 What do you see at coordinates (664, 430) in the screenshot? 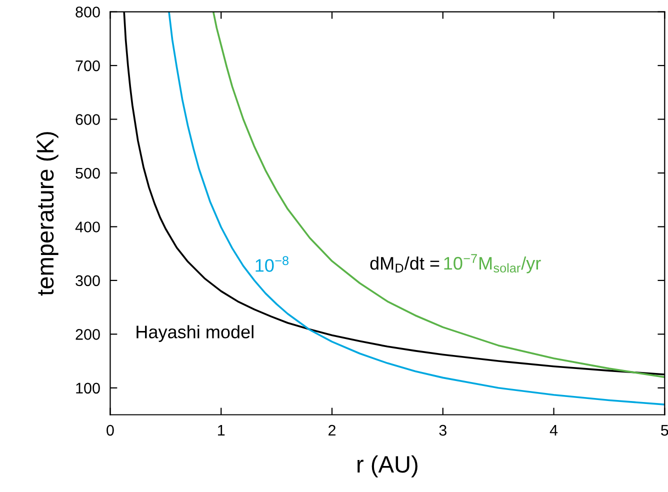
I see `x-tick-label: 5` at bounding box center [664, 430].